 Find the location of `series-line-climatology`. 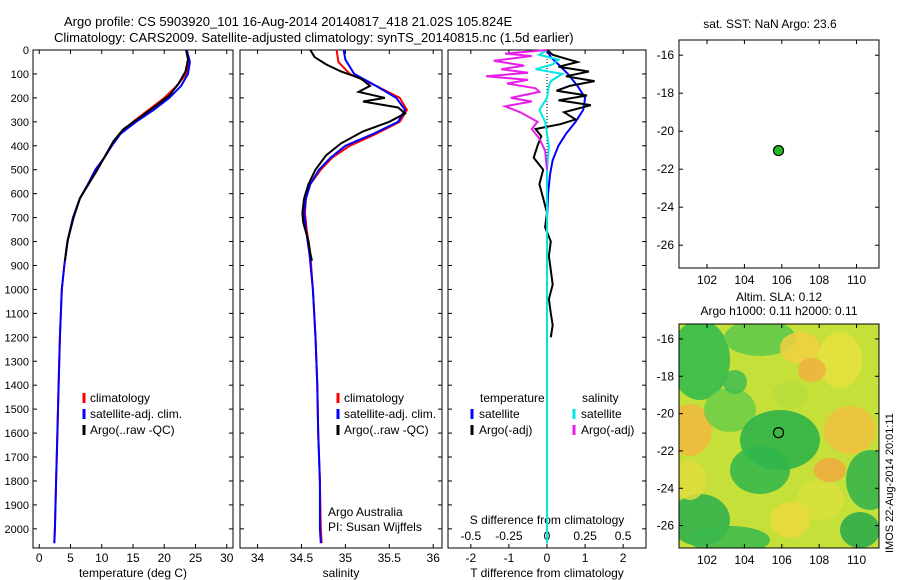

series-line-climatology is located at coordinates (121, 296).